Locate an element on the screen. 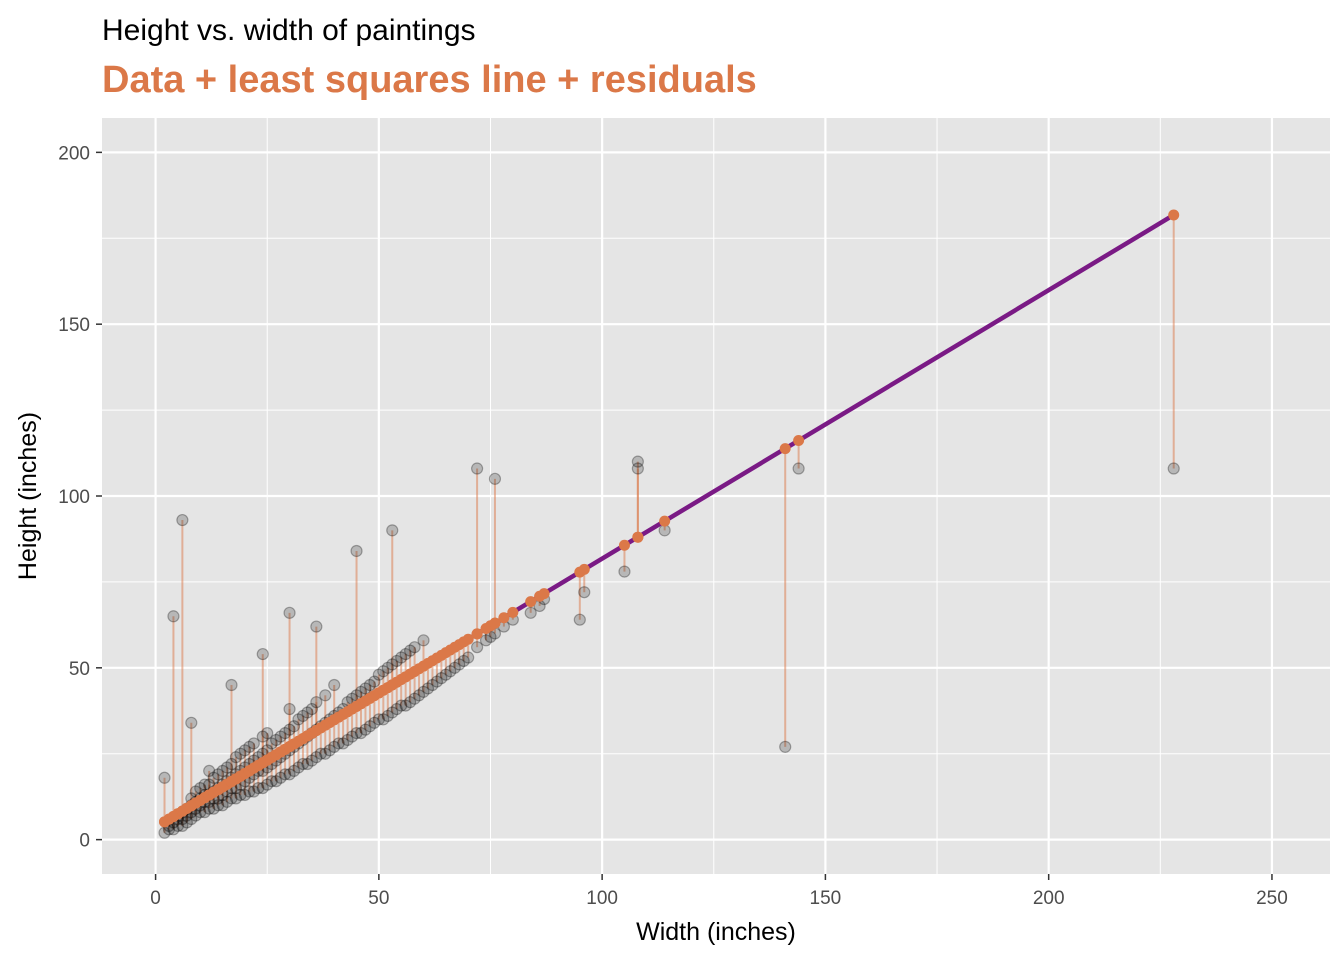 This screenshot has width=1344, height=960. y-tick-label: 0 is located at coordinates (84, 841).